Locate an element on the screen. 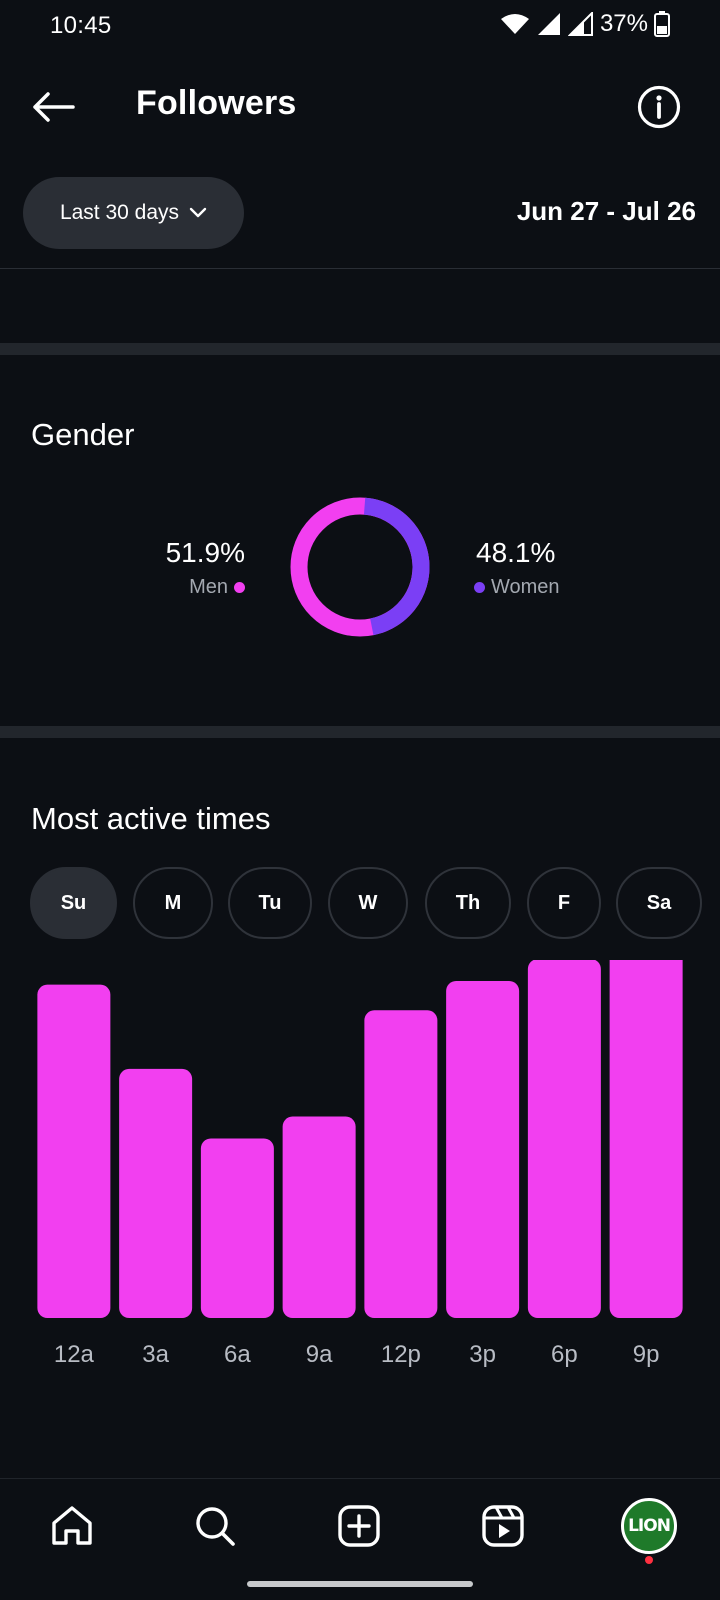  donut-segment-women is located at coordinates (396, 566).